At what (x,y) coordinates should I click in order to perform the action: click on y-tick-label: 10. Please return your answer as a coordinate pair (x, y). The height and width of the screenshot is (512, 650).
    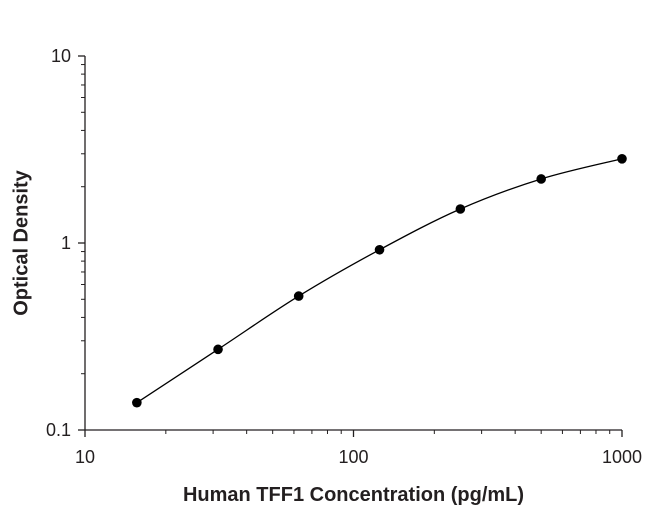
    Looking at the image, I should click on (61, 56).